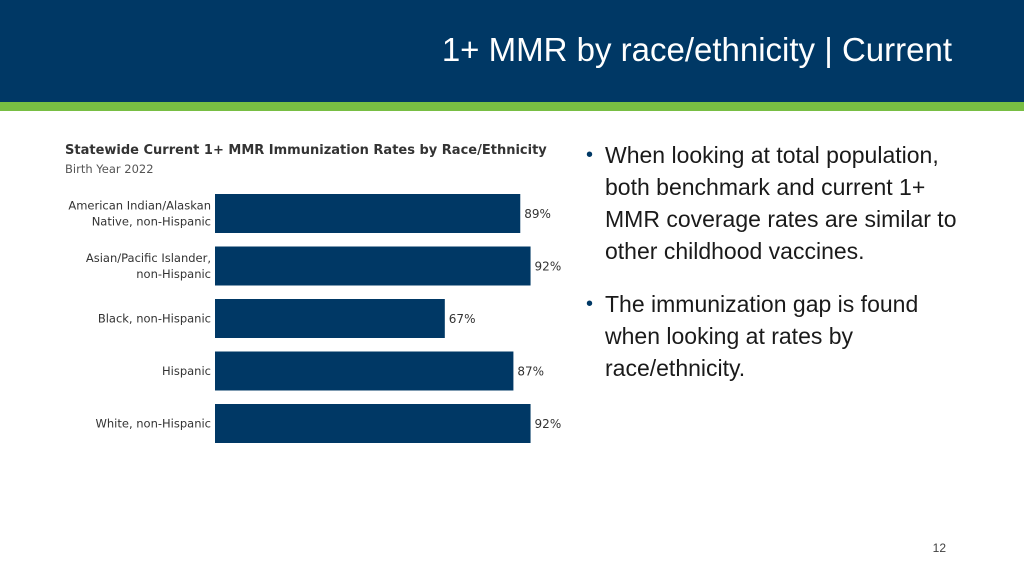  What do you see at coordinates (154, 424) in the screenshot?
I see `category-label-5: White, non-Hispanic` at bounding box center [154, 424].